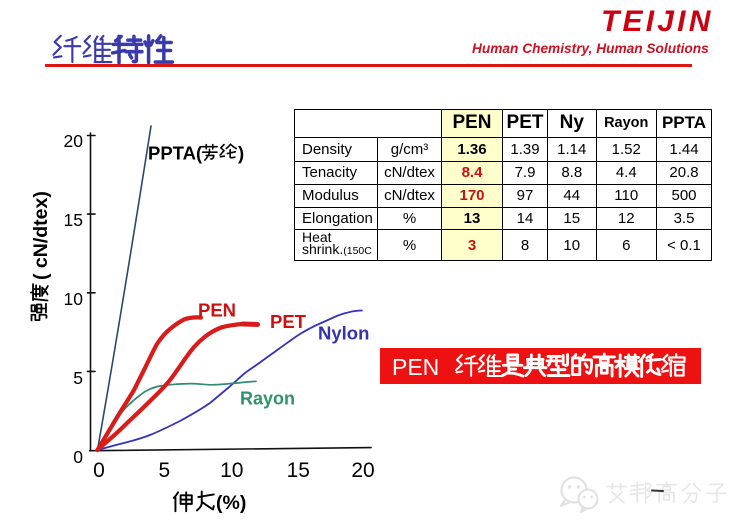 The height and width of the screenshot is (532, 750). Describe the element at coordinates (267, 399) in the screenshot. I see `svg-text: Rayon` at that location.